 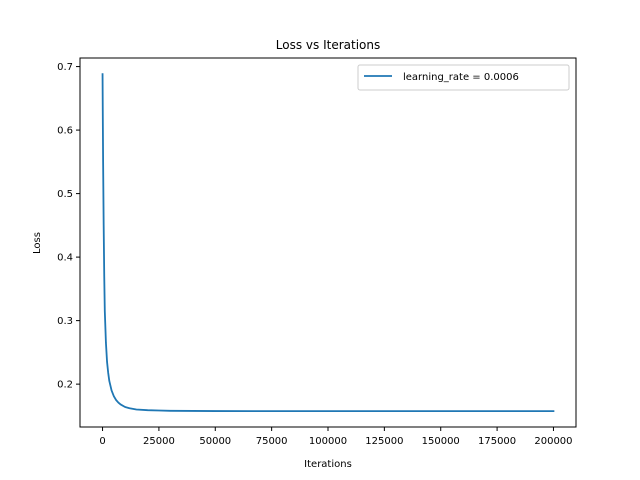 I want to click on y-tick-label: 0.2, so click(x=65, y=385).